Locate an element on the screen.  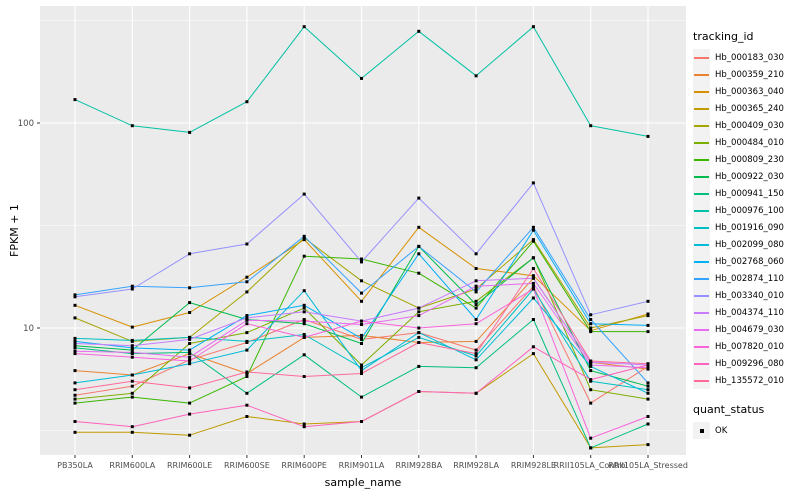
legend-item-label: Hb_007820_010 is located at coordinates (749, 346).